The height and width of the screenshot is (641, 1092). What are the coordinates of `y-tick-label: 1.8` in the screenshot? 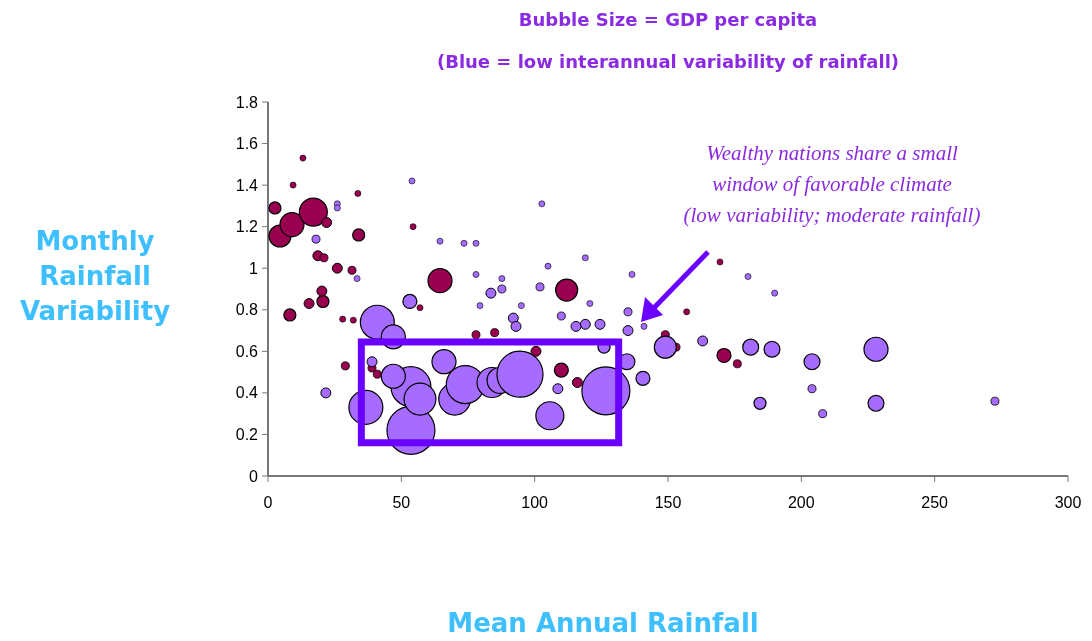 It's located at (247, 102).